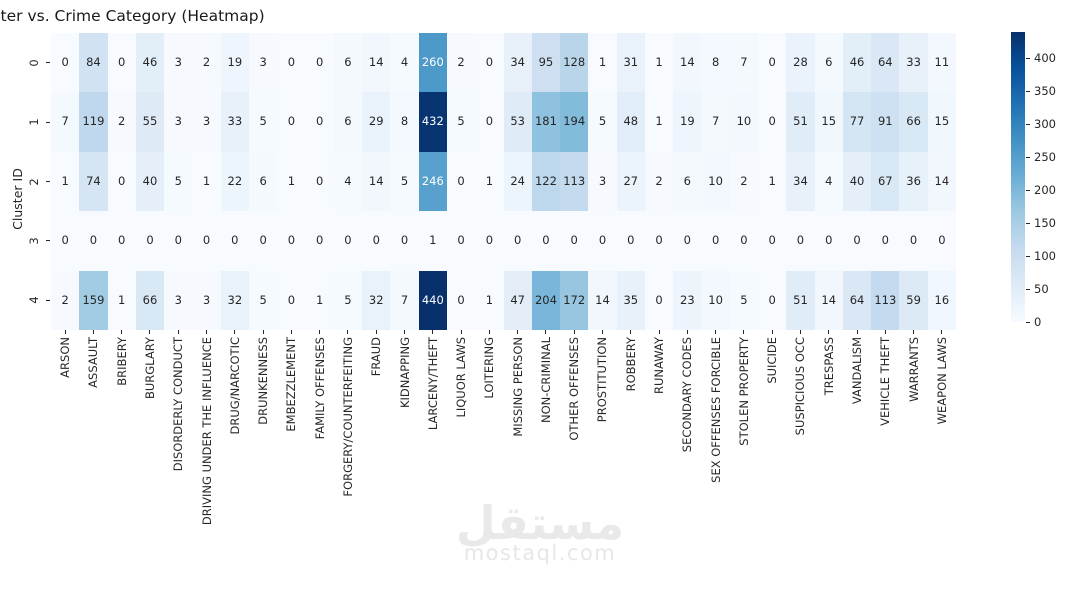  Describe the element at coordinates (517, 122) in the screenshot. I see `heatmap-cell: 53` at that location.